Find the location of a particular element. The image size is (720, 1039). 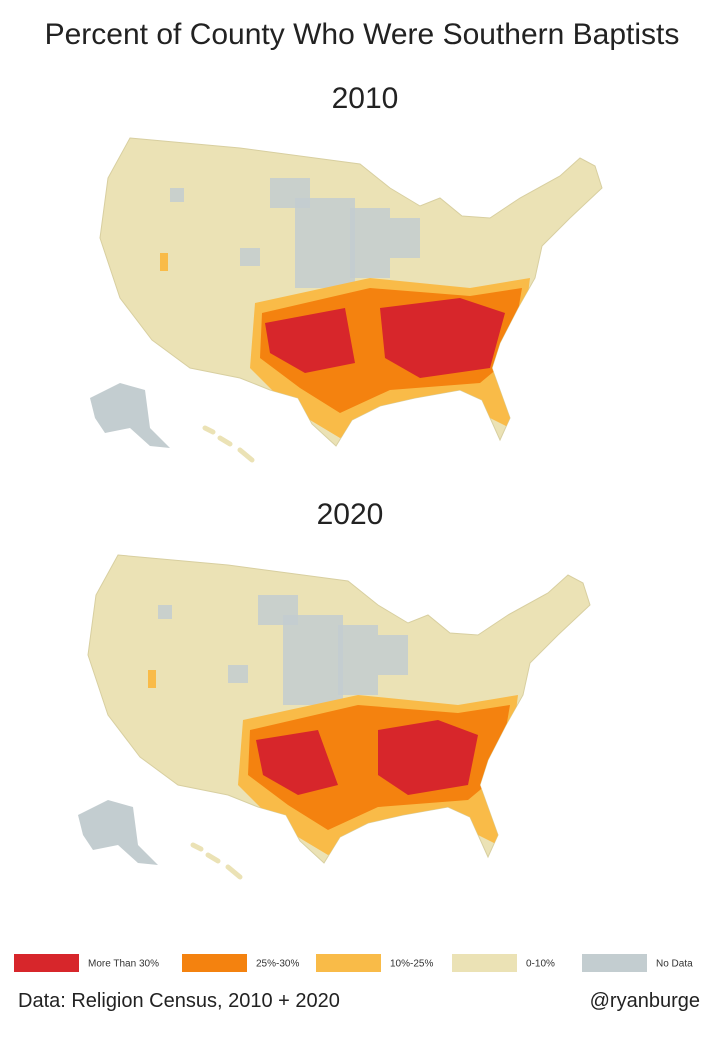

legend-label: More Than 30% is located at coordinates (123, 964).